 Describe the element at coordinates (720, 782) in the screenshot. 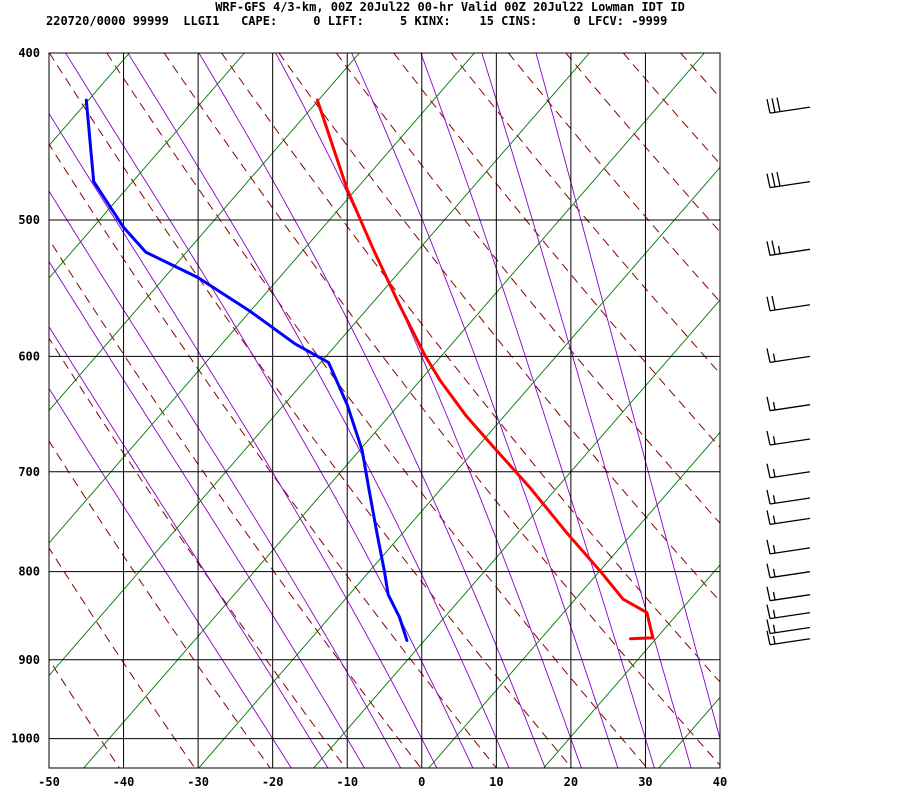

I see `x-tick-label: 40` at that location.